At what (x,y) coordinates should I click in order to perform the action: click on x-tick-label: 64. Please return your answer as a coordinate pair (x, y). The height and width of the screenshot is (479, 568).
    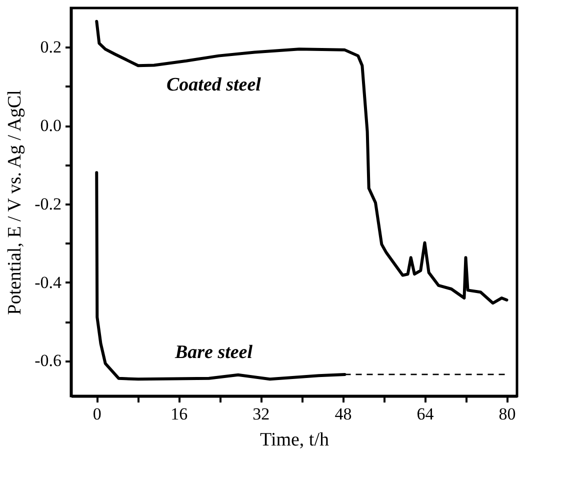
    Looking at the image, I should click on (425, 414).